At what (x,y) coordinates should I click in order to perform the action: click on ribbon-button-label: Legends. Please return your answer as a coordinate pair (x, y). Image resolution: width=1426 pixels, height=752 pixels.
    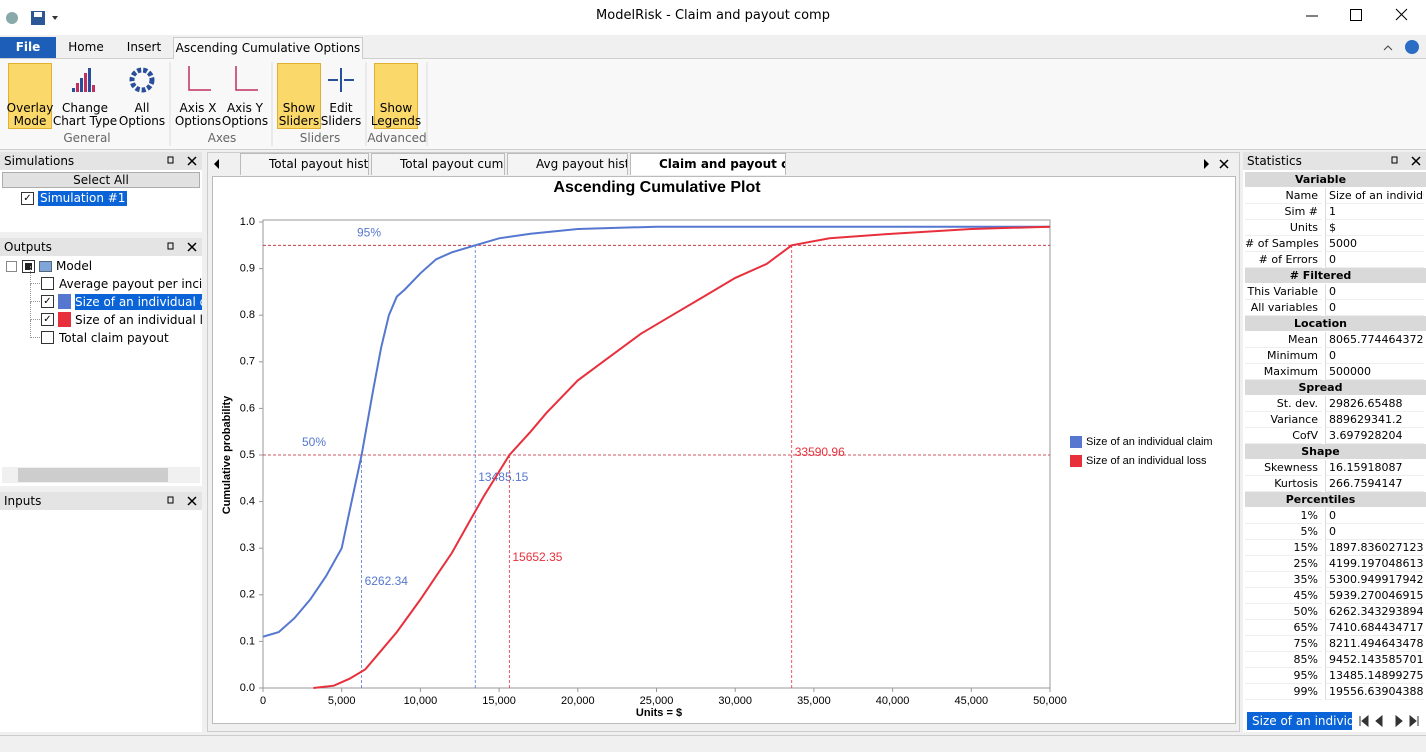
    Looking at the image, I should click on (396, 121).